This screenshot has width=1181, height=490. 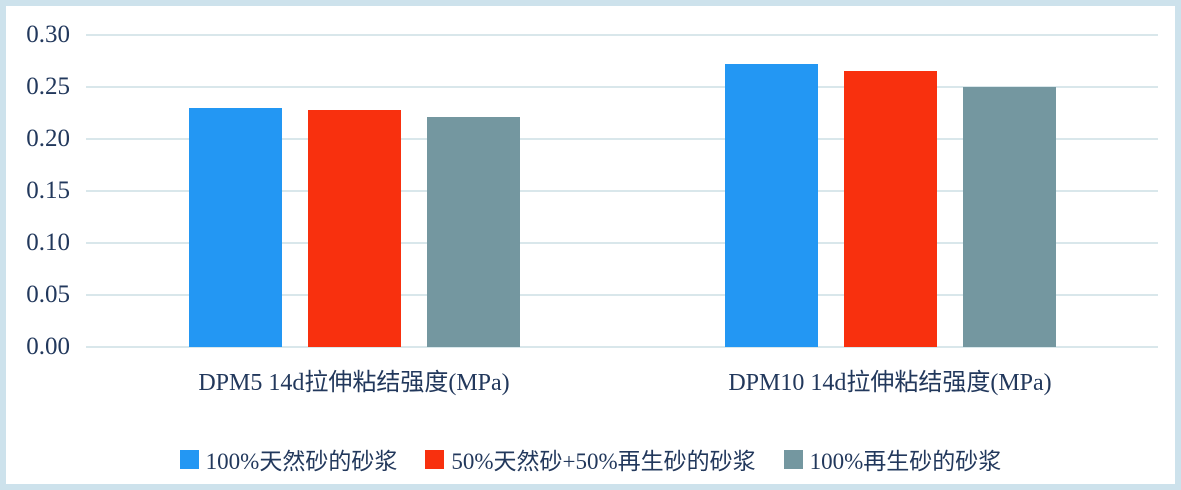 I want to click on bar-50%天然砂+50%再生砂的砂浆-DPM10 14d拉伸粘结强度(MPa), so click(x=890, y=209).